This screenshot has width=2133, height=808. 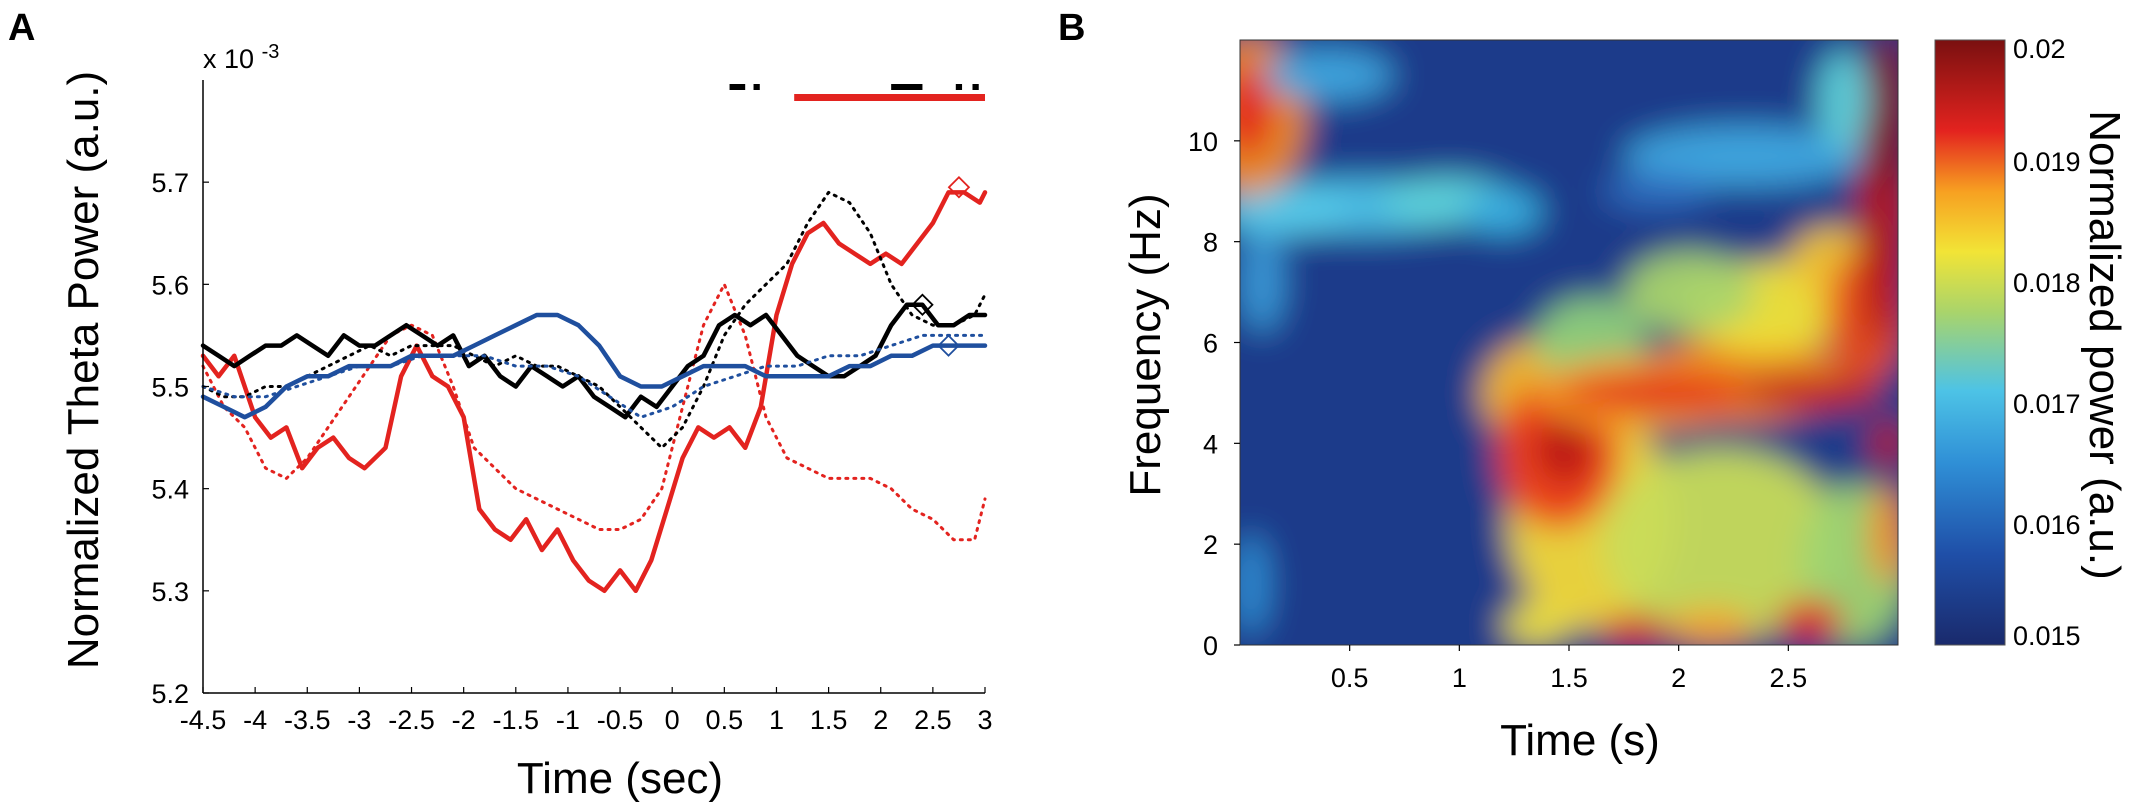 What do you see at coordinates (359, 720) in the screenshot?
I see `x-tick-label: -3` at bounding box center [359, 720].